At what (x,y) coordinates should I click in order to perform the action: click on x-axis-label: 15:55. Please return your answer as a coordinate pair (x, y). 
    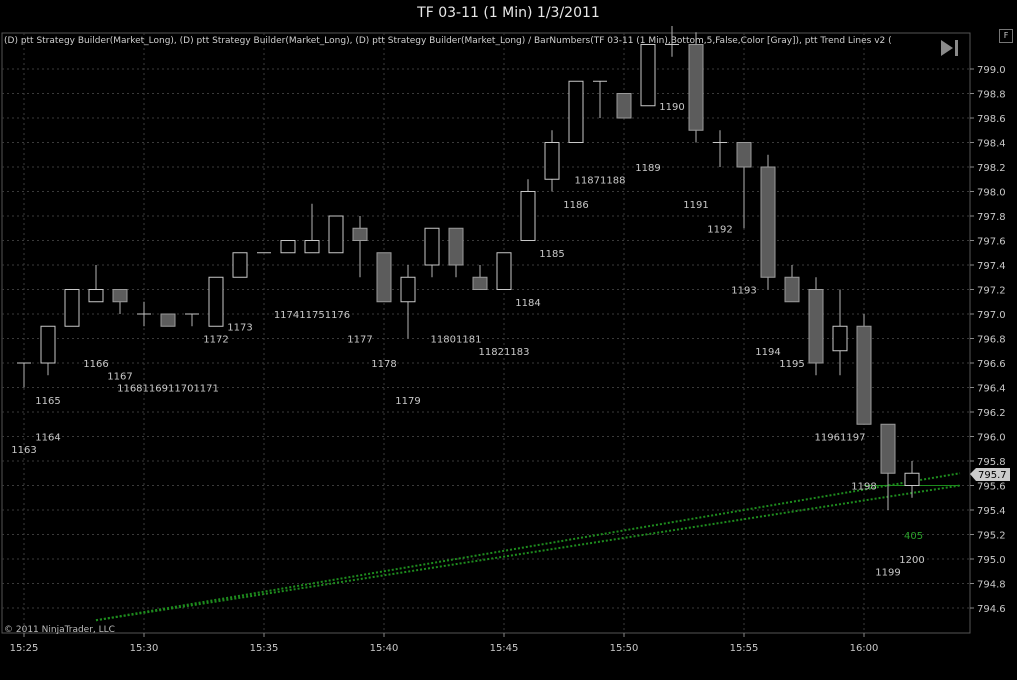
    Looking at the image, I should click on (744, 648).